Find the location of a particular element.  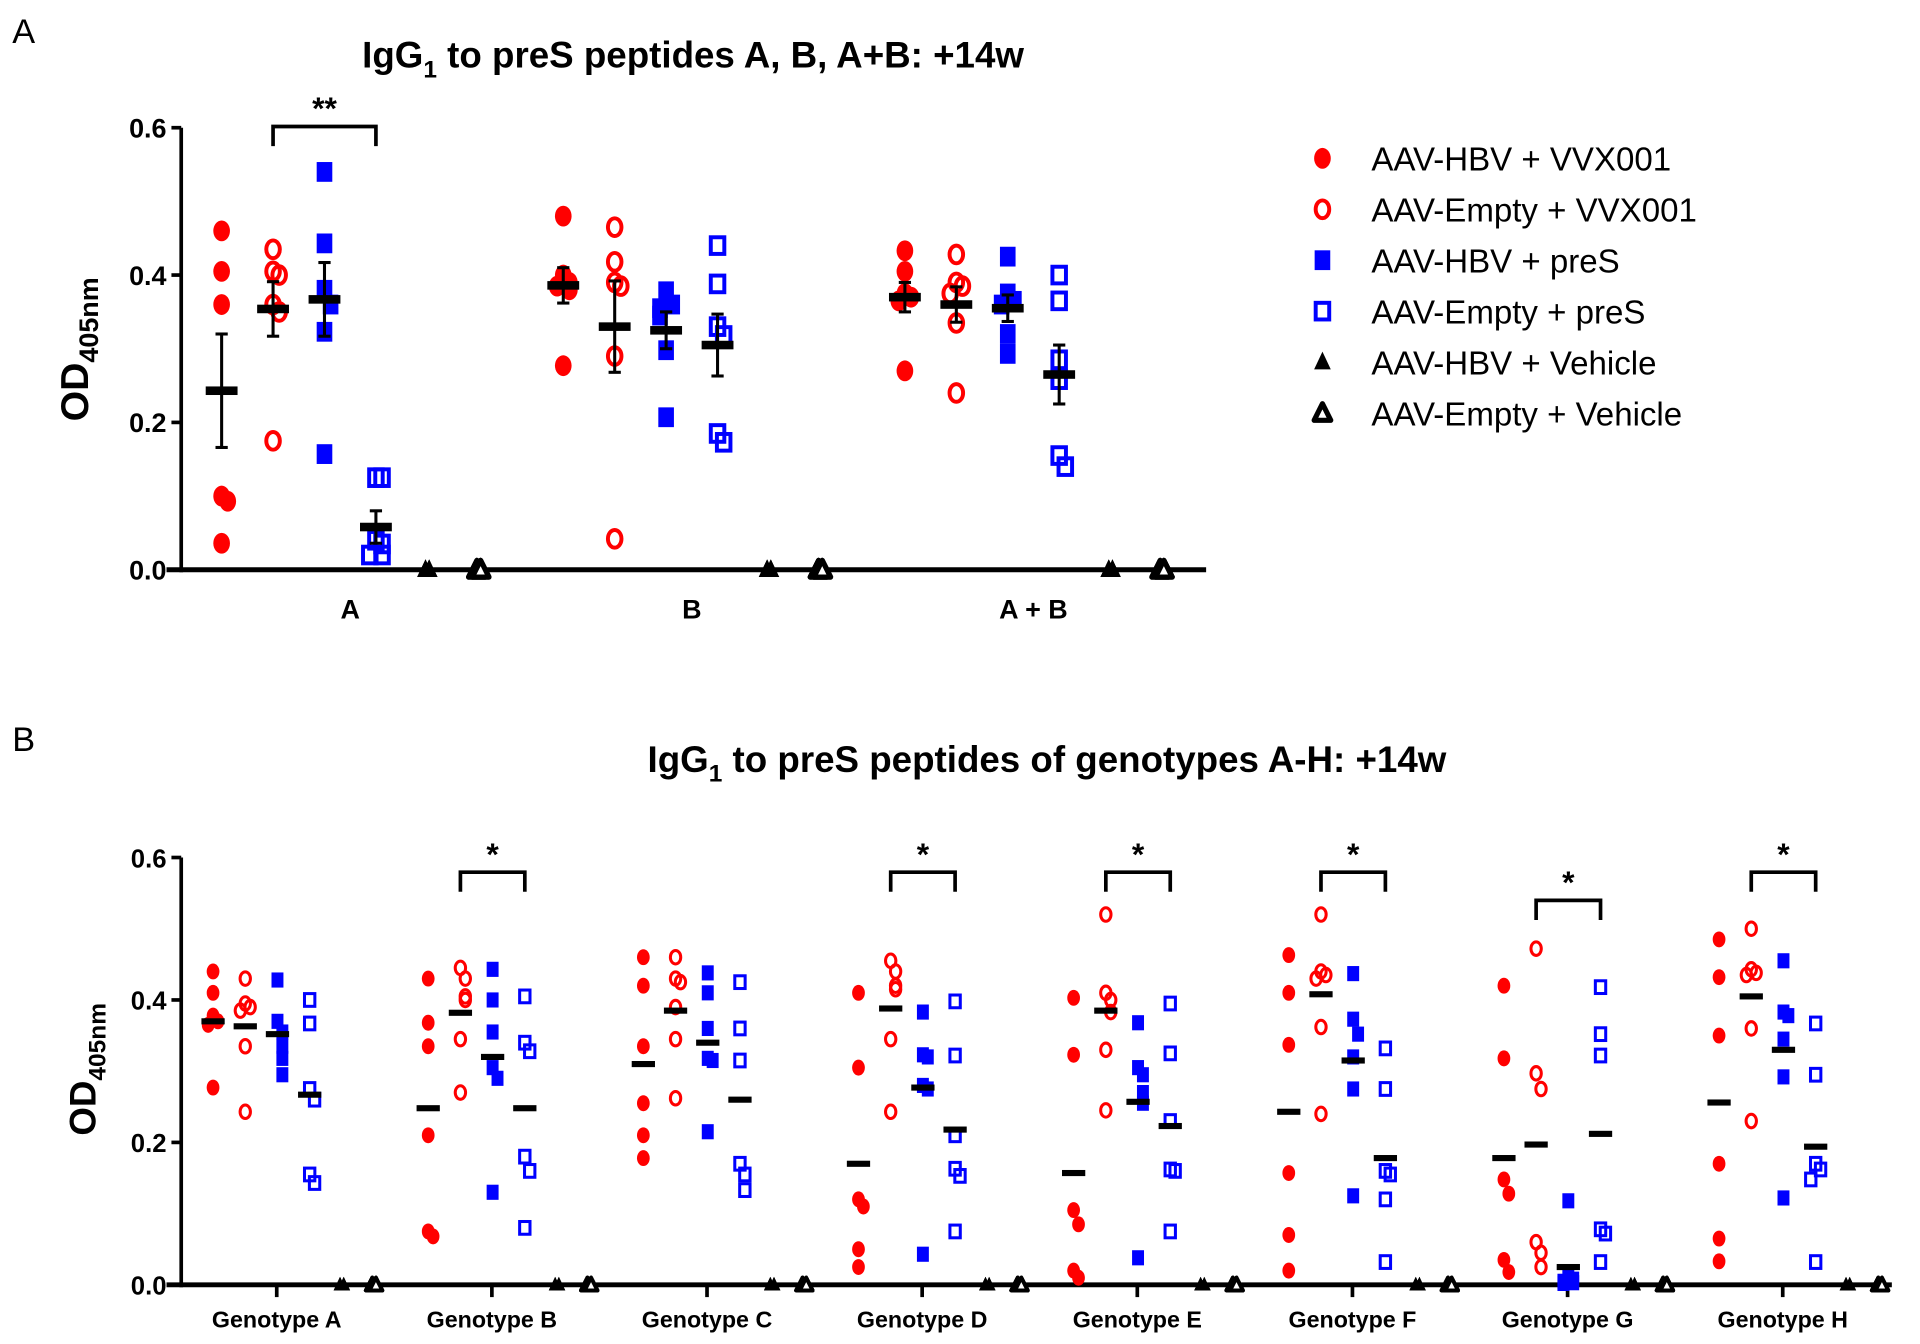

panel-label-b: B is located at coordinates (23, 740).